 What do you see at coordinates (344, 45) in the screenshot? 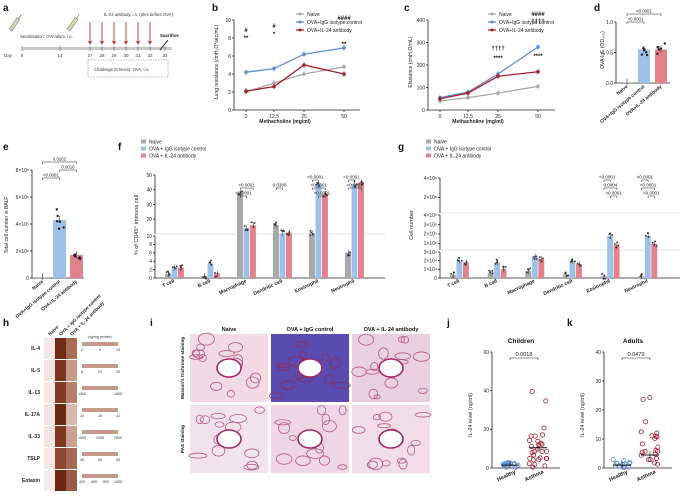
I see `significance-mark: **` at bounding box center [344, 45].